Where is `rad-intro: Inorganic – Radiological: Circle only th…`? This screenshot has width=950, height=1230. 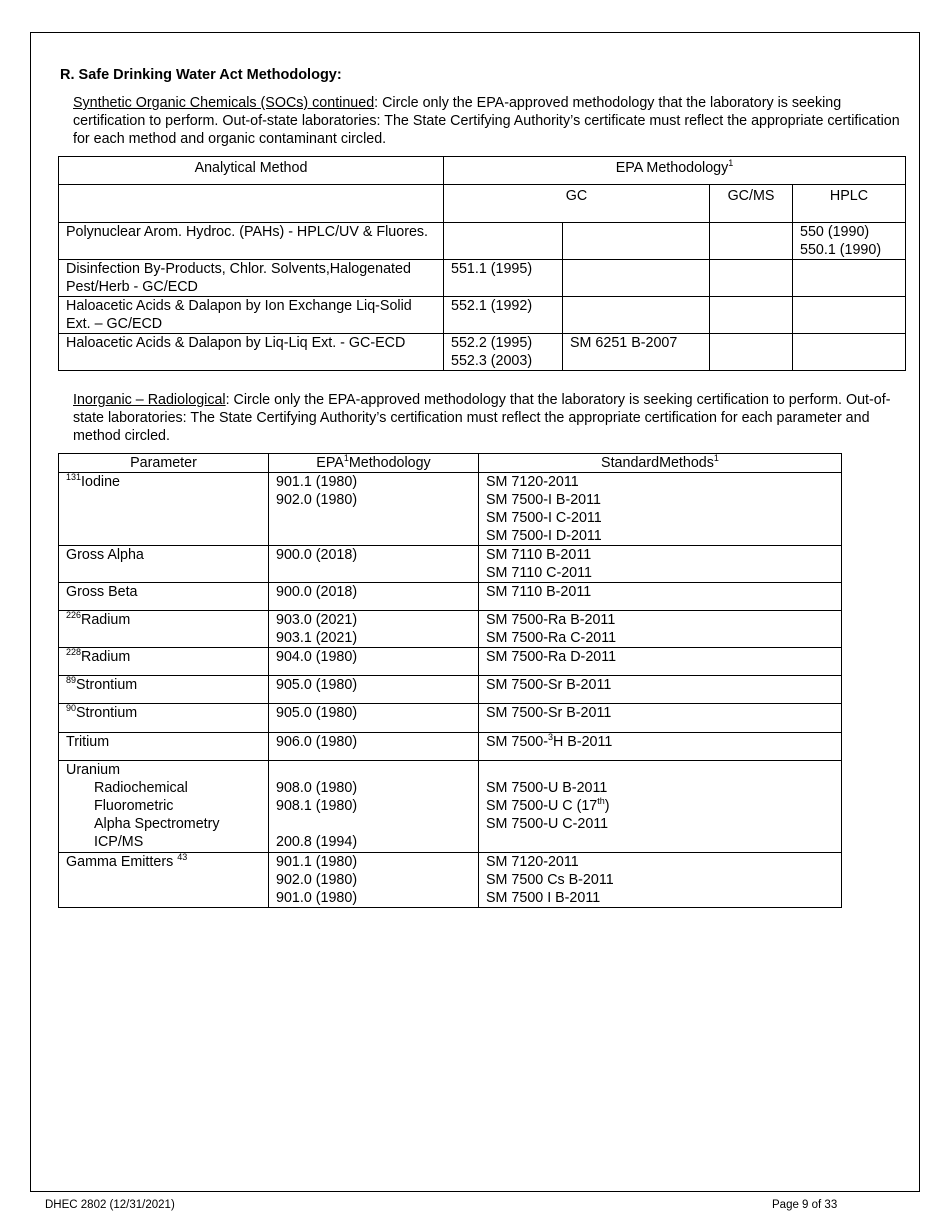
rad-intro: Inorganic – Radiological: Circle only th… is located at coordinates (488, 418).